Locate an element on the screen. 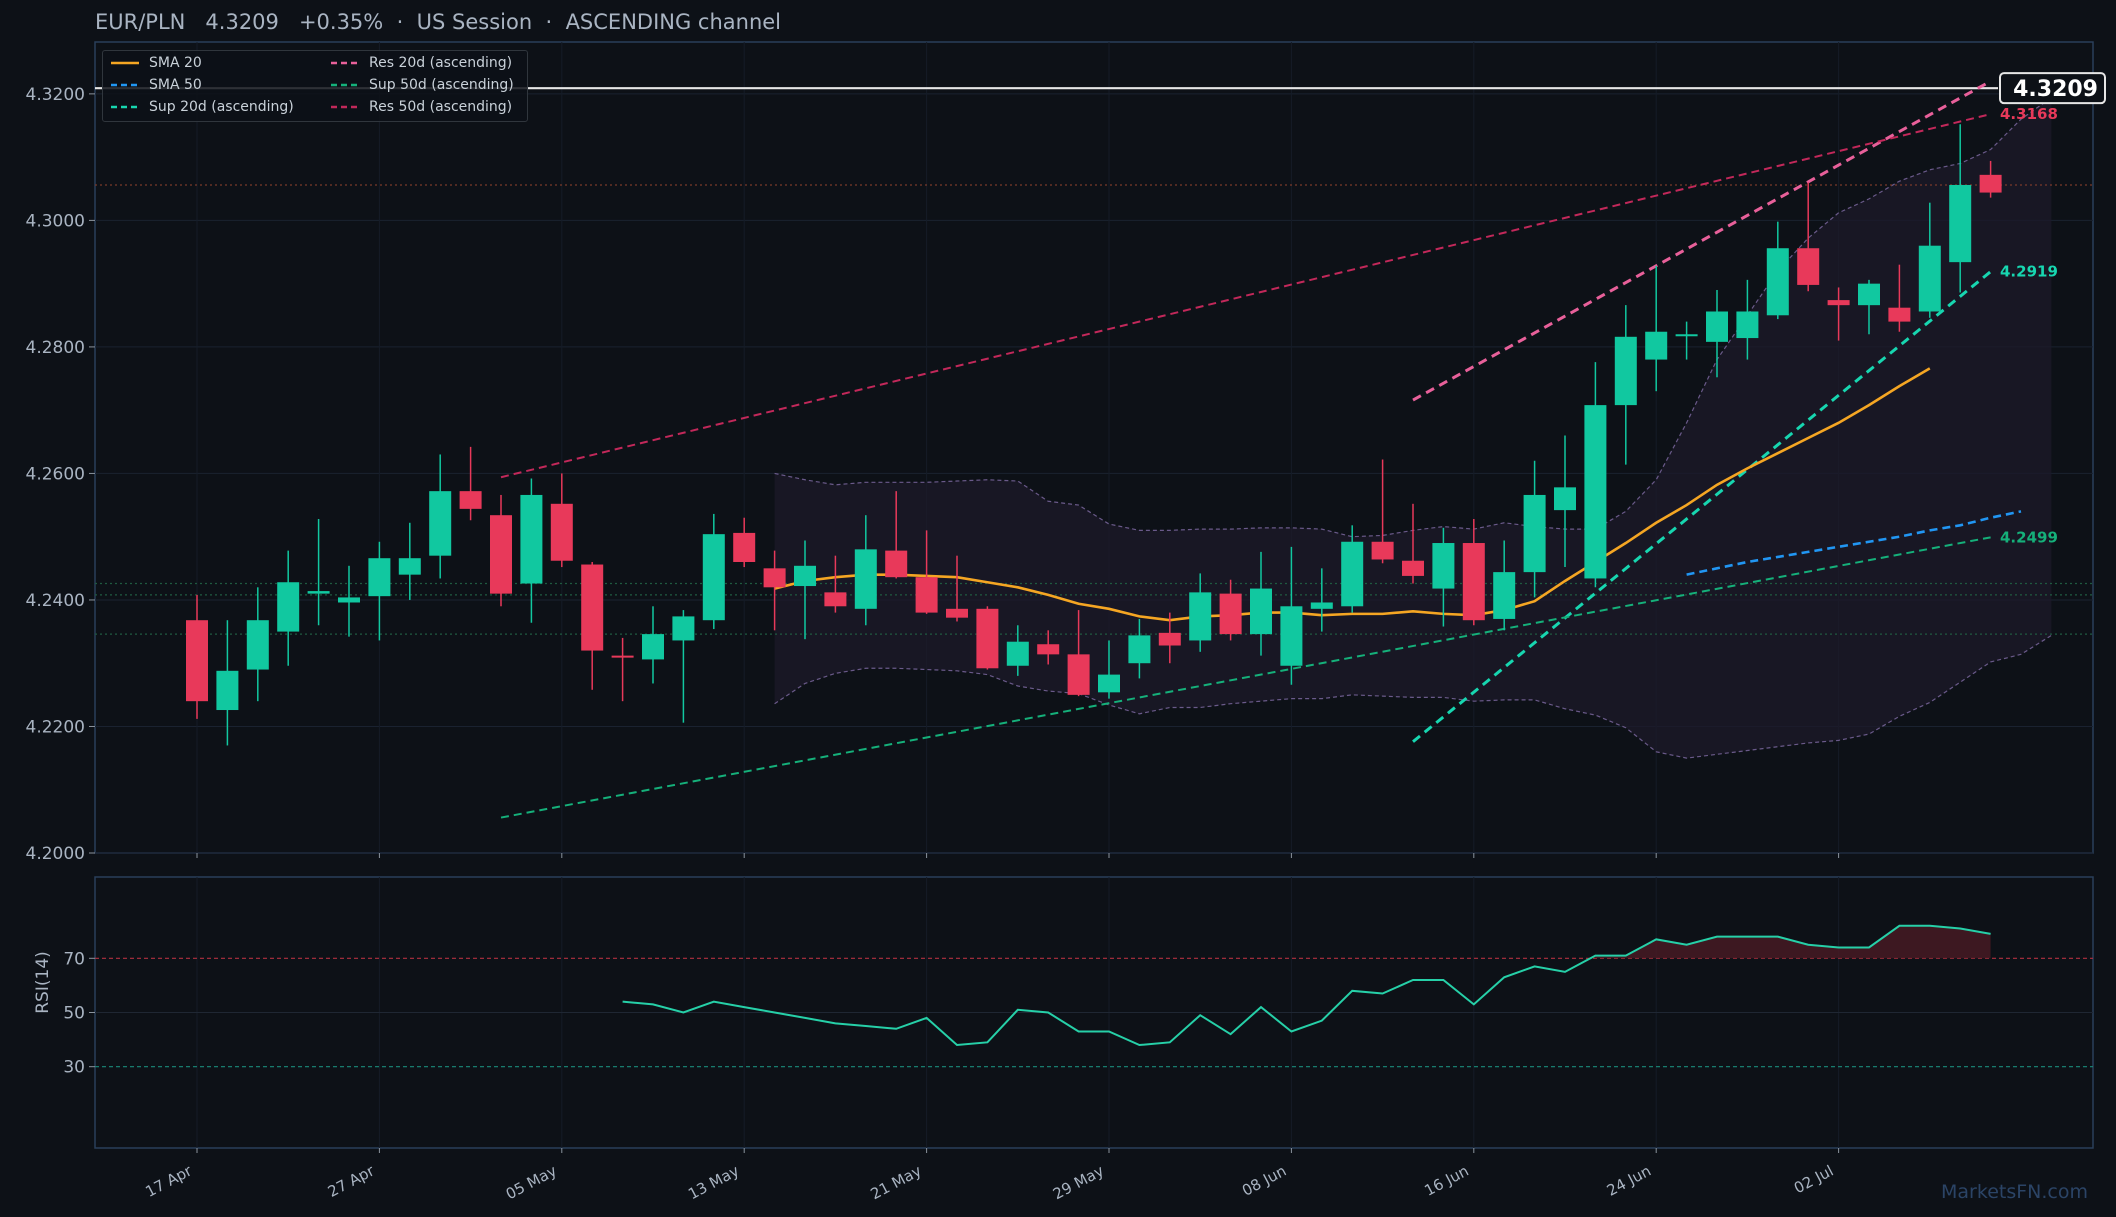 The height and width of the screenshot is (1217, 2116). legend-label: Sup 20d (ascending) is located at coordinates (221, 107).